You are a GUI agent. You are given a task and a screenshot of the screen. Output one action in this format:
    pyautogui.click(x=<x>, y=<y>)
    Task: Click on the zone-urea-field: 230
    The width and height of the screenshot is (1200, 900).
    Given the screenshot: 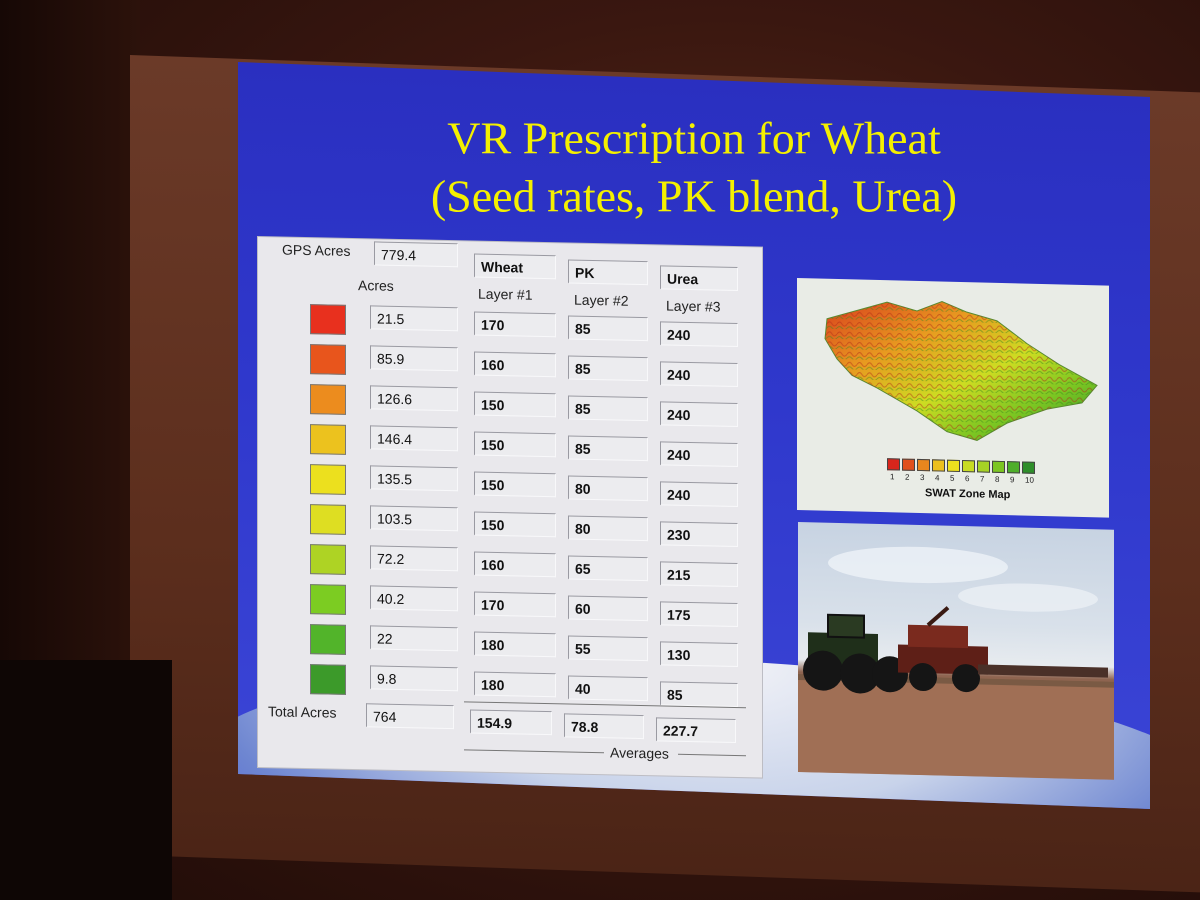 What is the action you would take?
    pyautogui.click(x=699, y=534)
    